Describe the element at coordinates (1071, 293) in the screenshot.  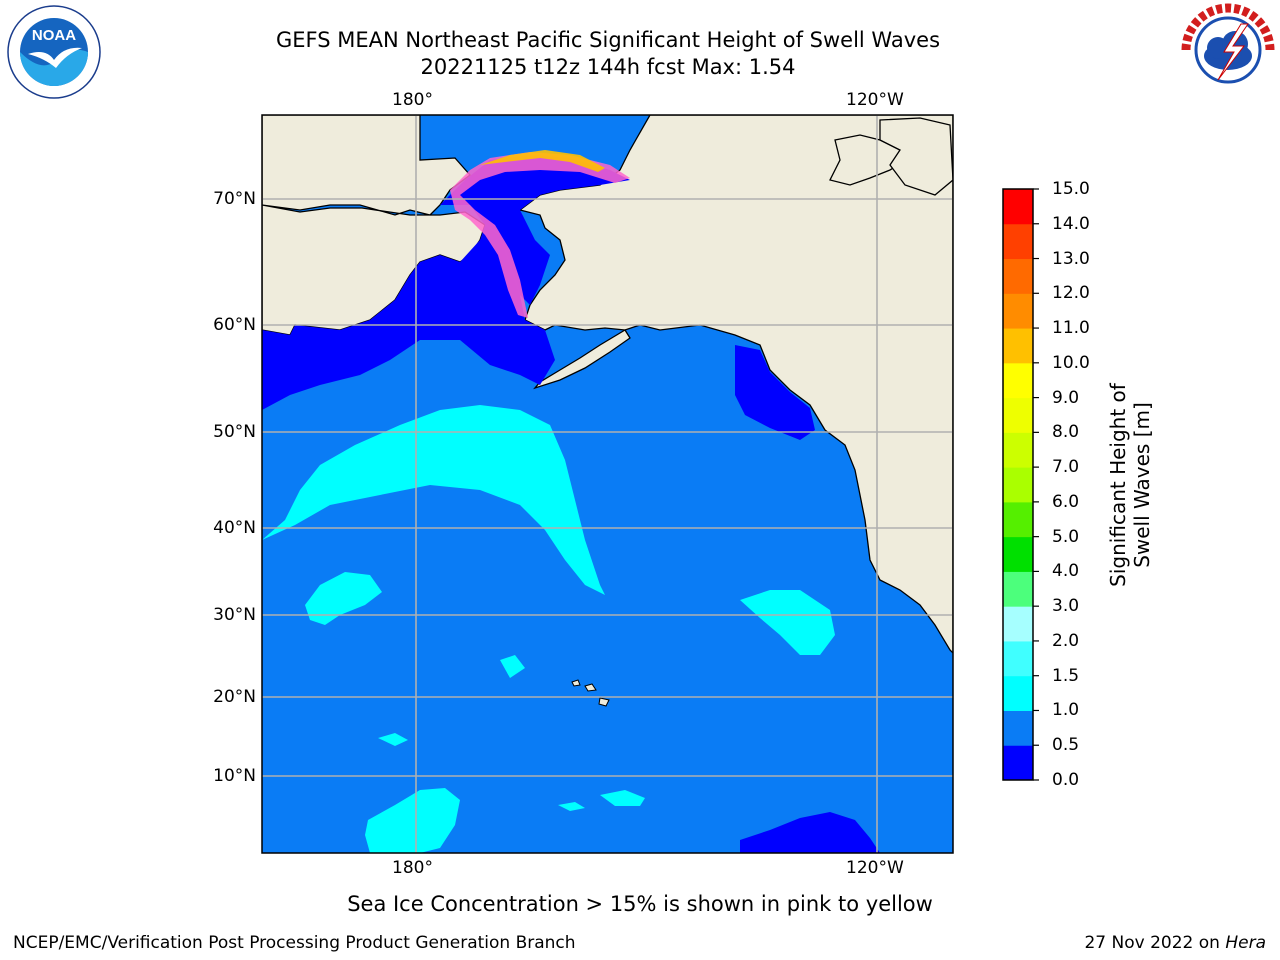
I see `colorbar-tick-label: 12.0` at that location.